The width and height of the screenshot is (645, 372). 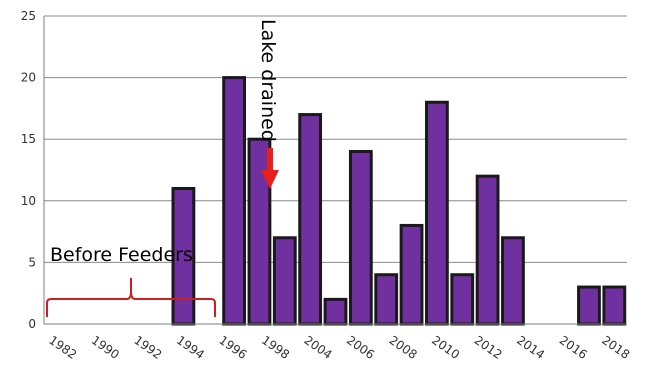 I want to click on before-feeders-annotation: Before Feeders, so click(x=131, y=280).